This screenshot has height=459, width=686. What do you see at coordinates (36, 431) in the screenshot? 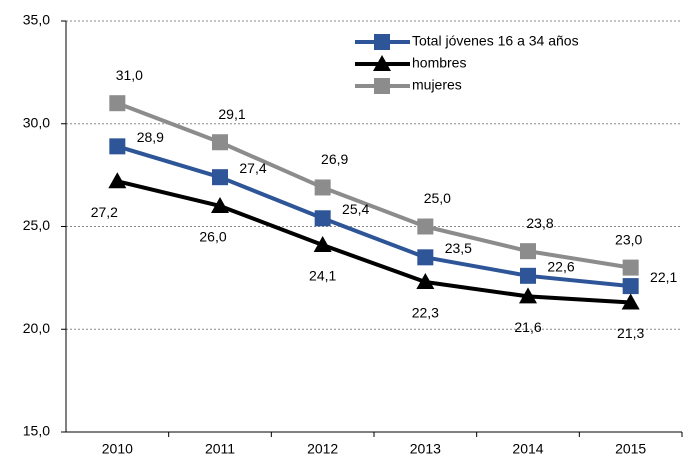
I see `y-tick-label: 15,0` at bounding box center [36, 431].